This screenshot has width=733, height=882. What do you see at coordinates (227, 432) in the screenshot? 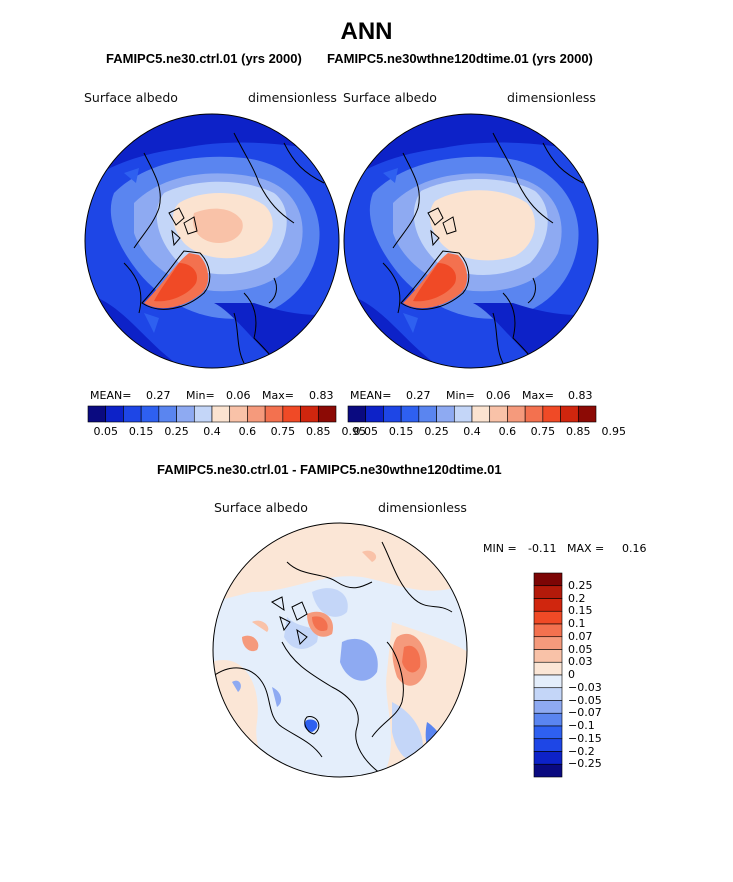
I see `panel1-colorbar-labels: 0.05 0.15 0.25 0.4 0.6 0.75 0.85 0.95` at bounding box center [227, 432].